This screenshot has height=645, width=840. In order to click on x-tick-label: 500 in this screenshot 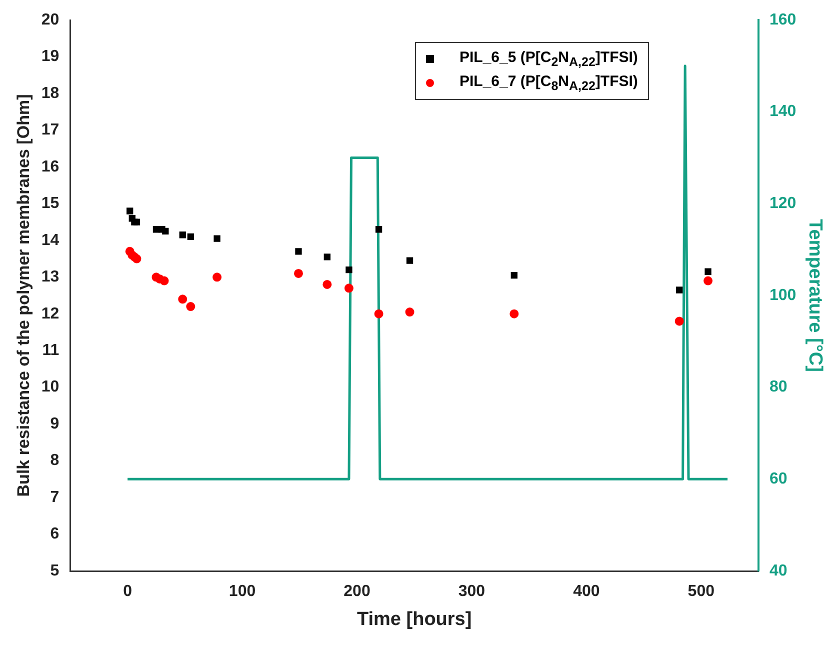, I will do `click(701, 591)`.